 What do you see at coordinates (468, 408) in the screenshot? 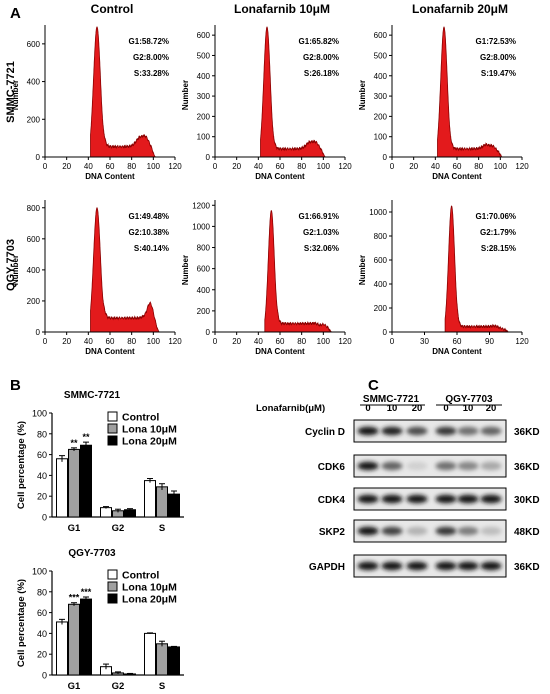
I see `dose-label: 10` at bounding box center [468, 408].